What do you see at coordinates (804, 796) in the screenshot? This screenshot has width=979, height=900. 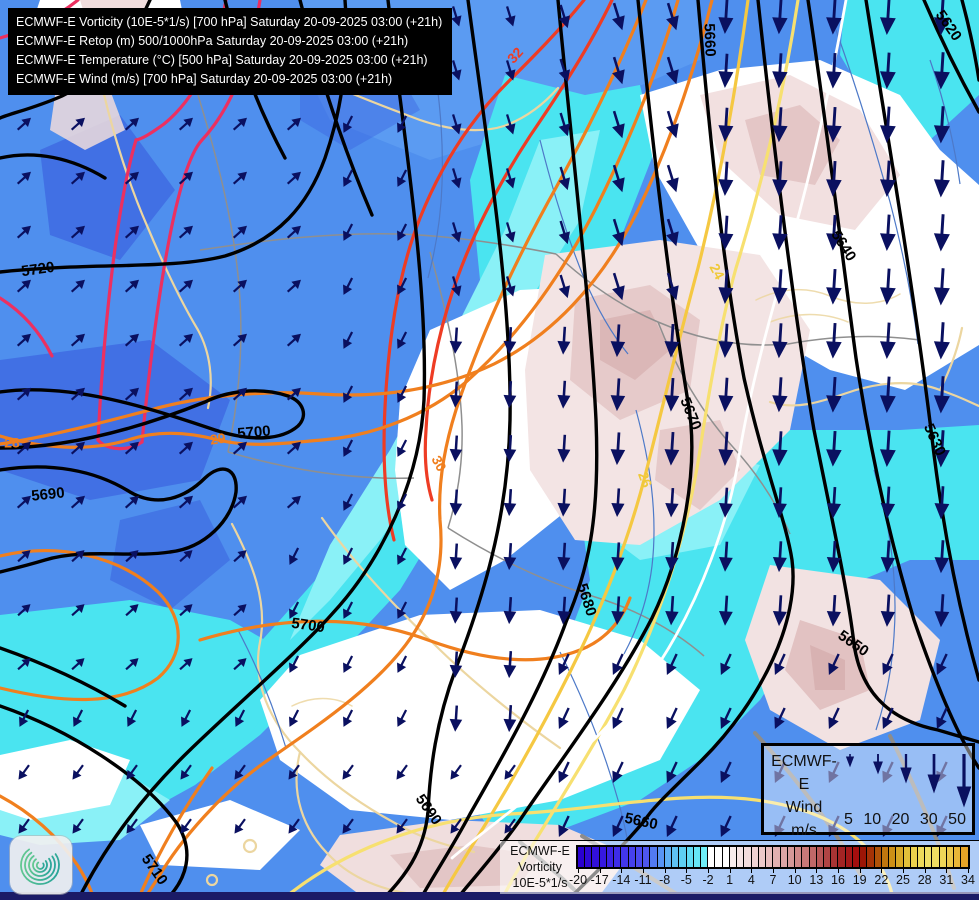 I see `wind-legend-title: ECMWF-E Wind m/s` at bounding box center [804, 796].